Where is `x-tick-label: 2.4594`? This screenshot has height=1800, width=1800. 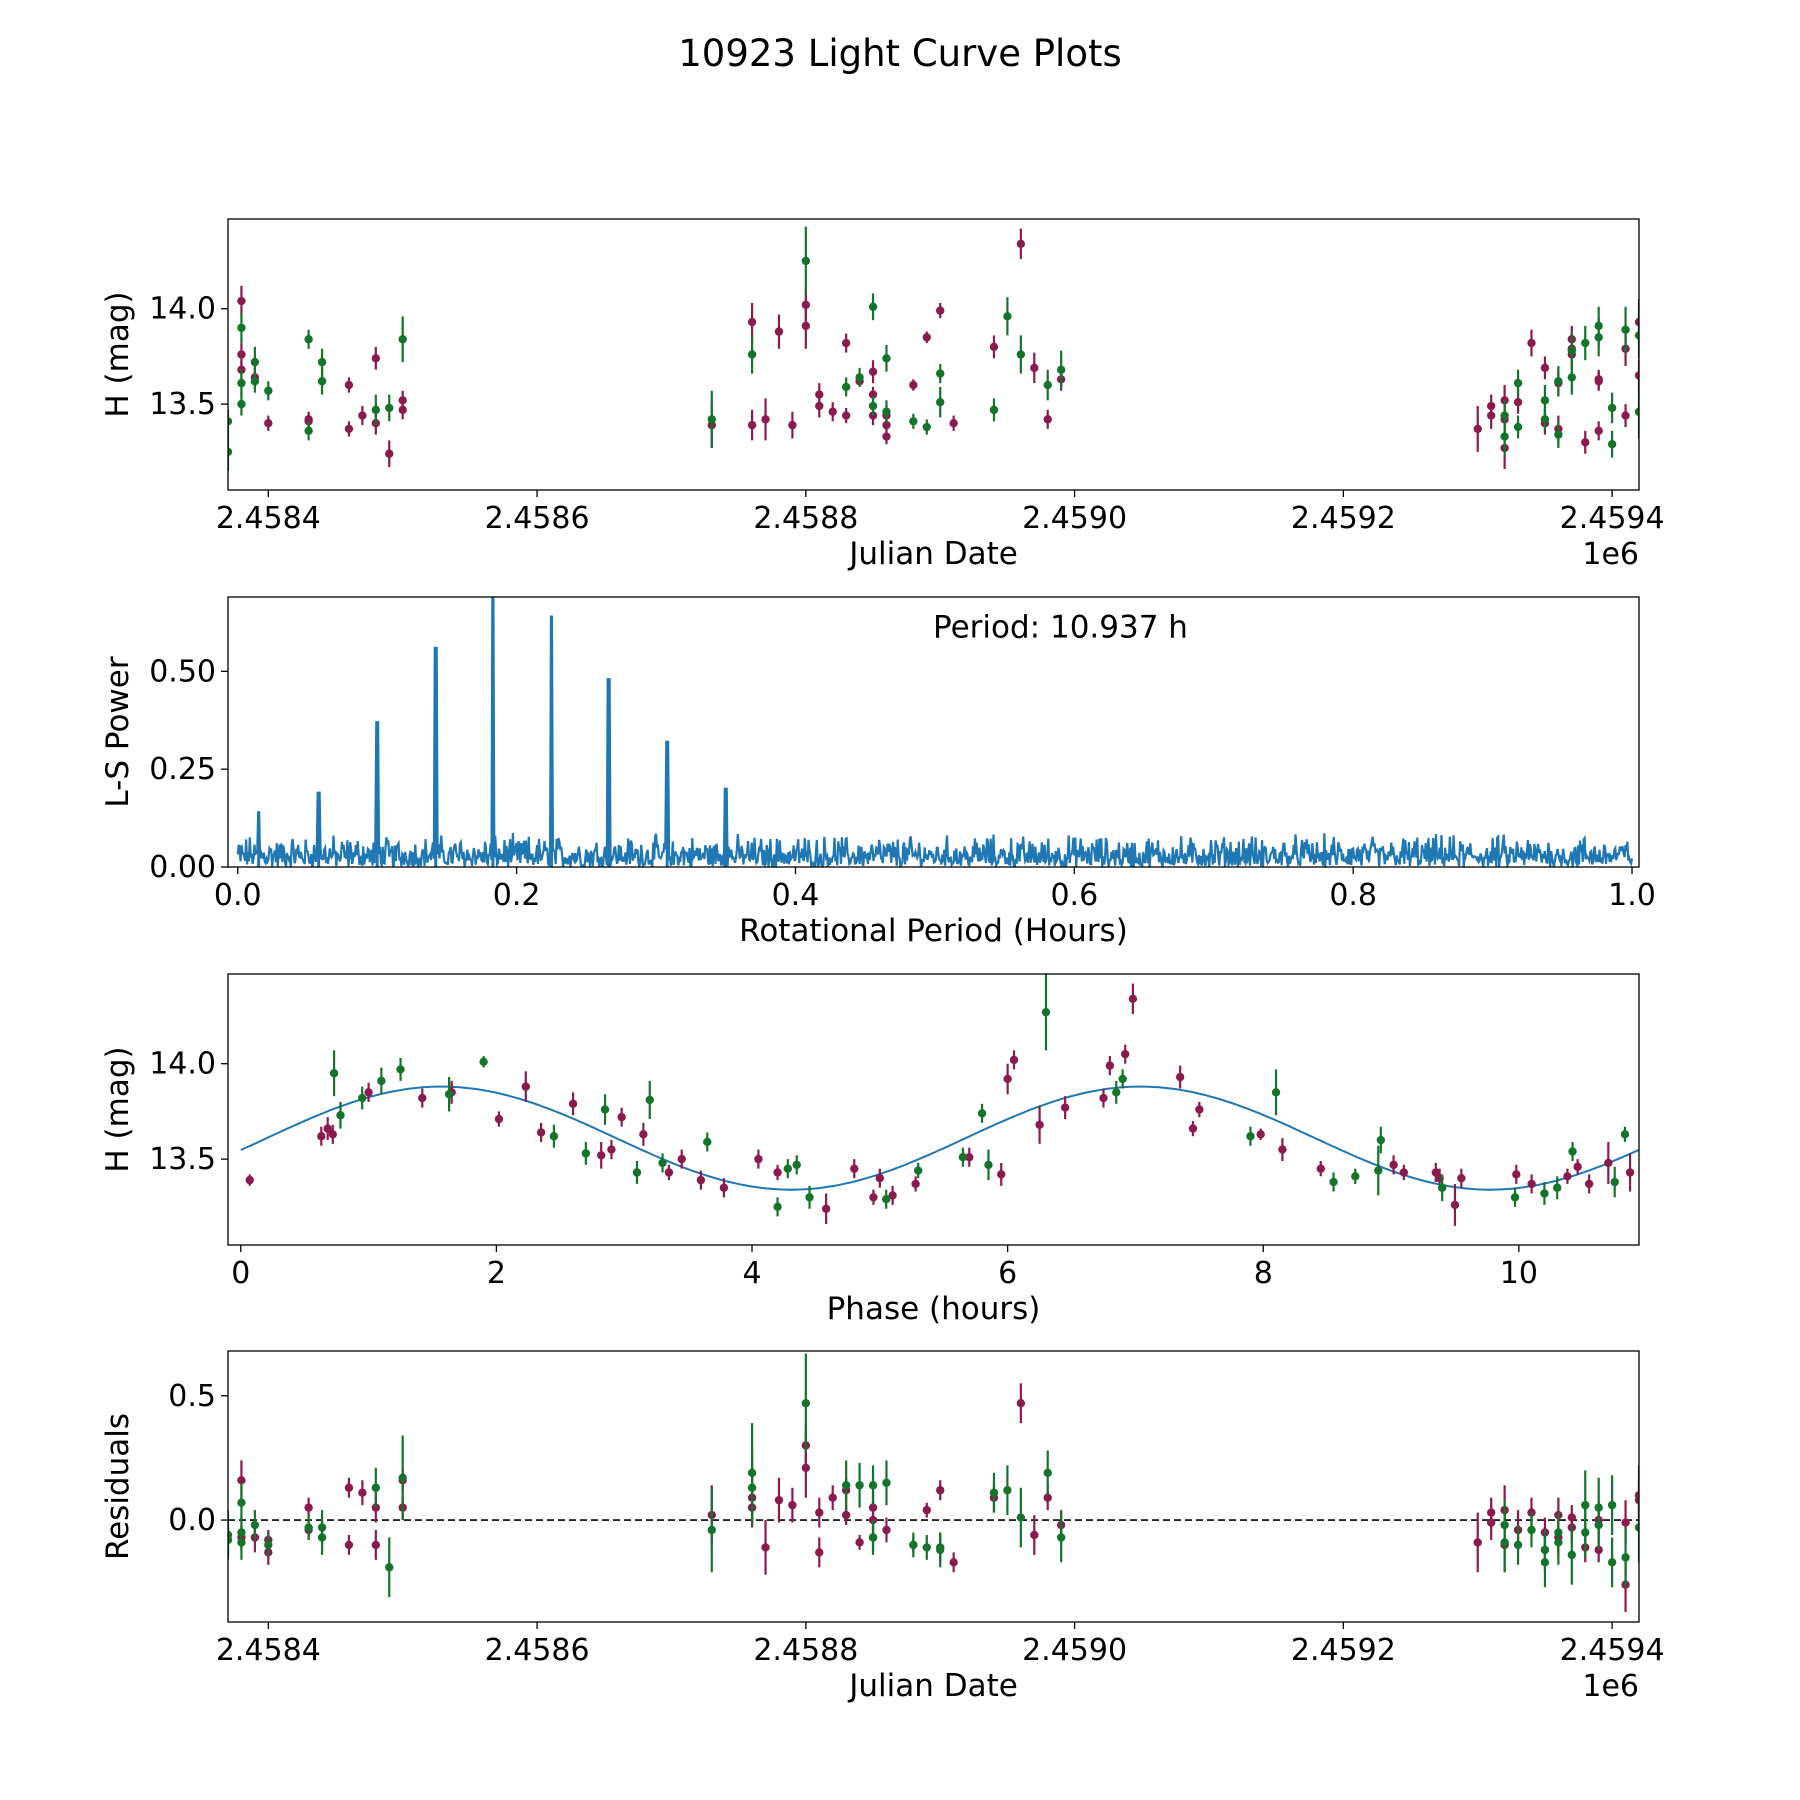
x-tick-label: 2.4594 is located at coordinates (1612, 1650).